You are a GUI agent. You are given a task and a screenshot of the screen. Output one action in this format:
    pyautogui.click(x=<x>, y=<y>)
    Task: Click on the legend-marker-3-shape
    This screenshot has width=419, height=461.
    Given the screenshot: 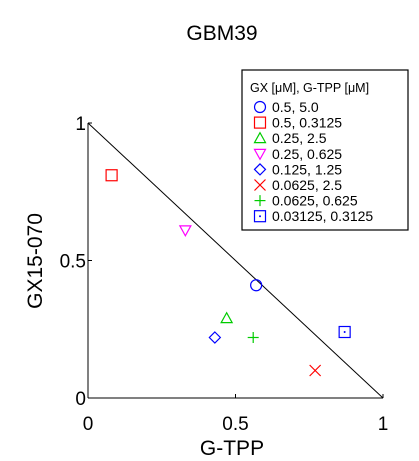 What is the action you would take?
    pyautogui.click(x=260, y=154)
    